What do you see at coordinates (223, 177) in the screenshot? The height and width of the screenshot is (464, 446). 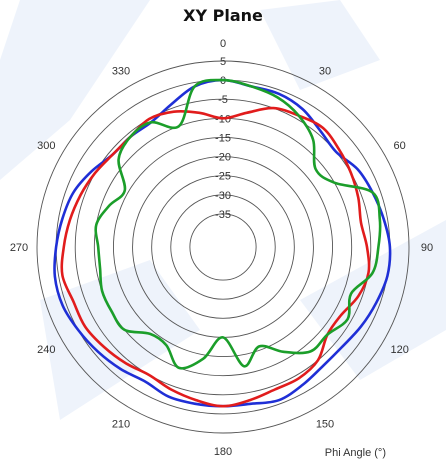 I see `radial-tick-label: -25` at bounding box center [223, 177].